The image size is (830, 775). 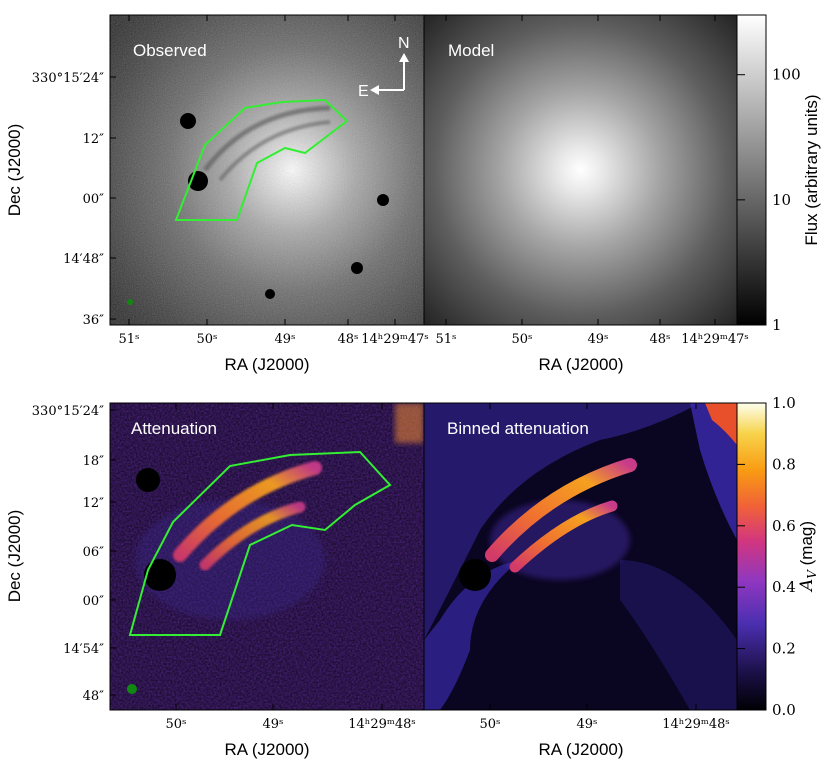 I want to click on attenuation-x-tick-label: 49ˢ, so click(x=273, y=724).